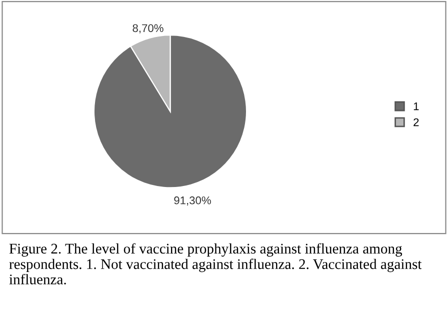 Image resolution: width=448 pixels, height=320 pixels. What do you see at coordinates (416, 122) in the screenshot?
I see `legend-label: 2` at bounding box center [416, 122].